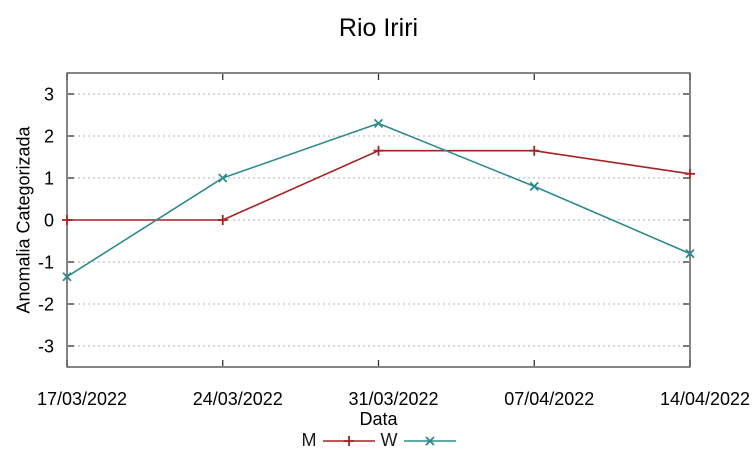 The width and height of the screenshot is (753, 458). Describe the element at coordinates (49, 137) in the screenshot. I see `y-tick-label: 2` at that location.